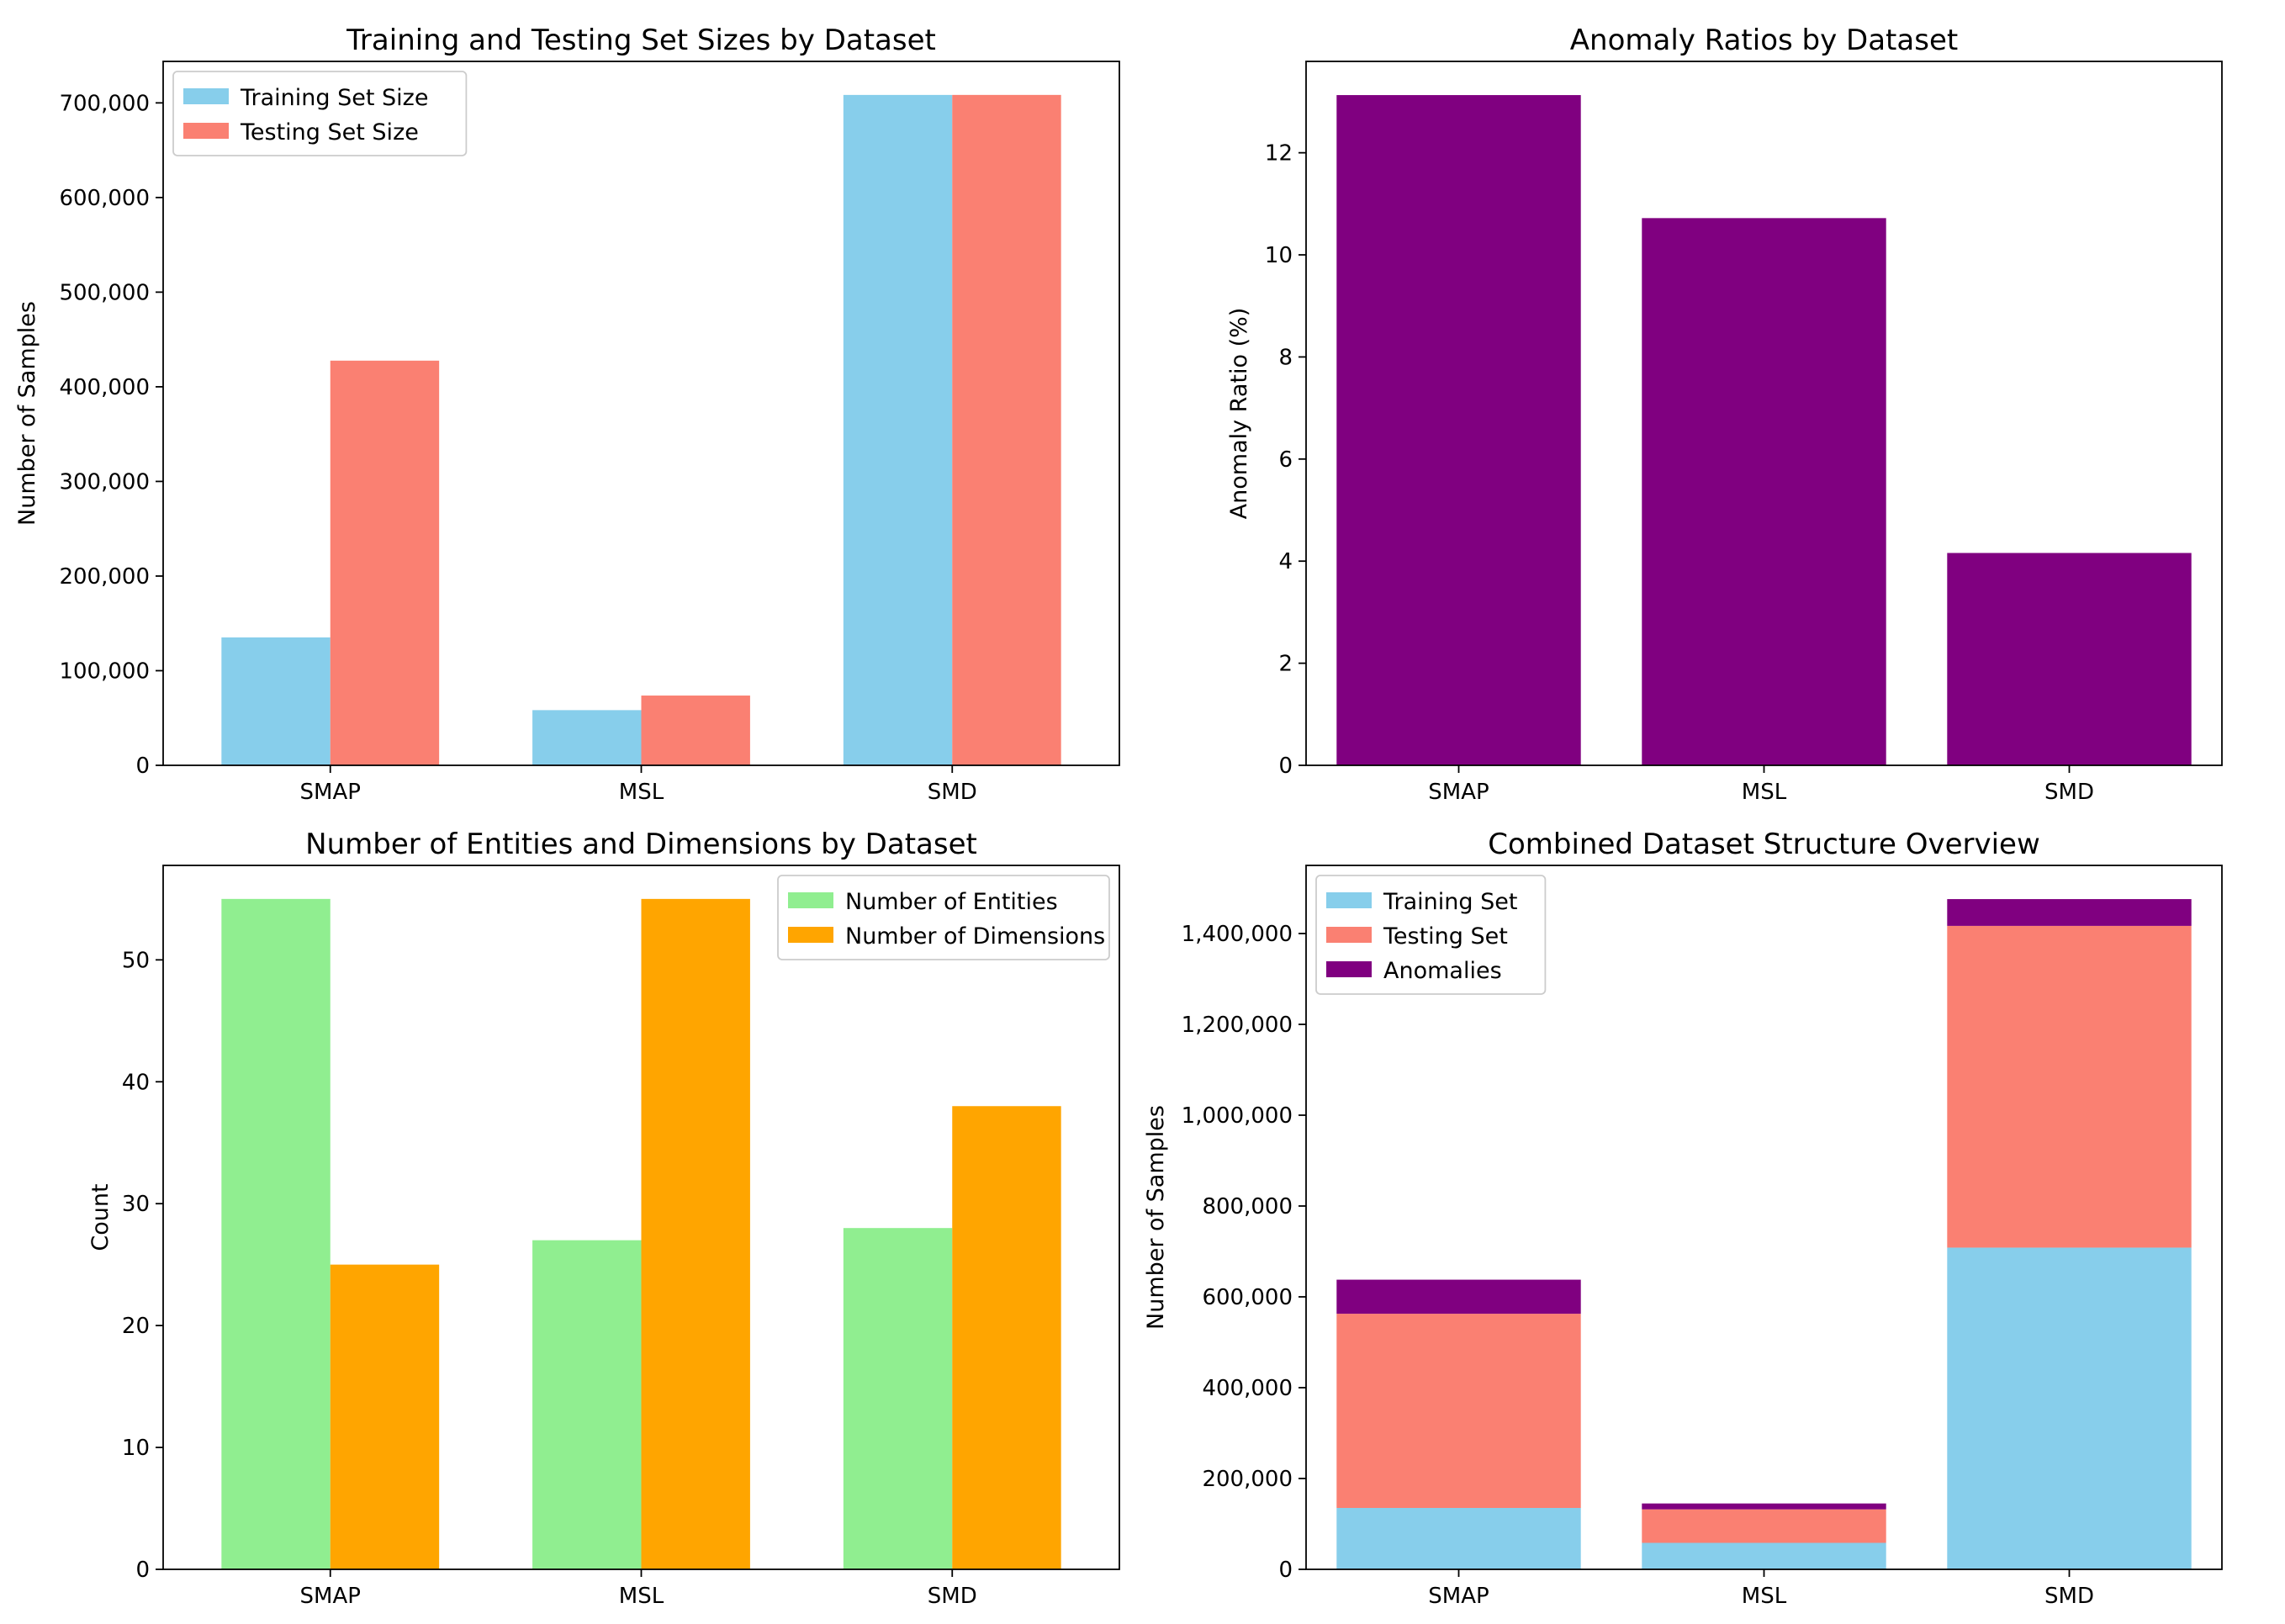 The width and height of the screenshot is (2285, 1624). What do you see at coordinates (2069, 912) in the screenshot?
I see `bar-anomalies-smd` at bounding box center [2069, 912].